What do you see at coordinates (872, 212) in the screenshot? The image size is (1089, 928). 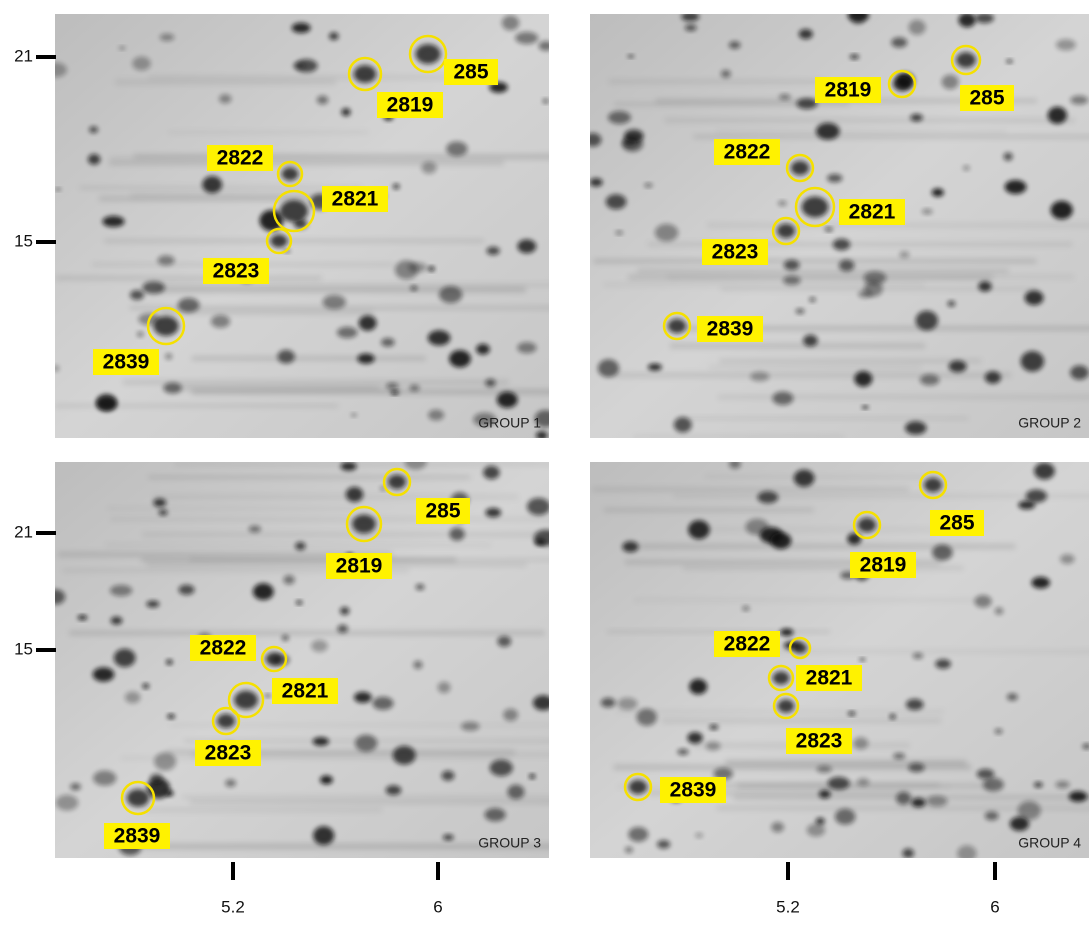 I see `spot-label: 2821` at bounding box center [872, 212].